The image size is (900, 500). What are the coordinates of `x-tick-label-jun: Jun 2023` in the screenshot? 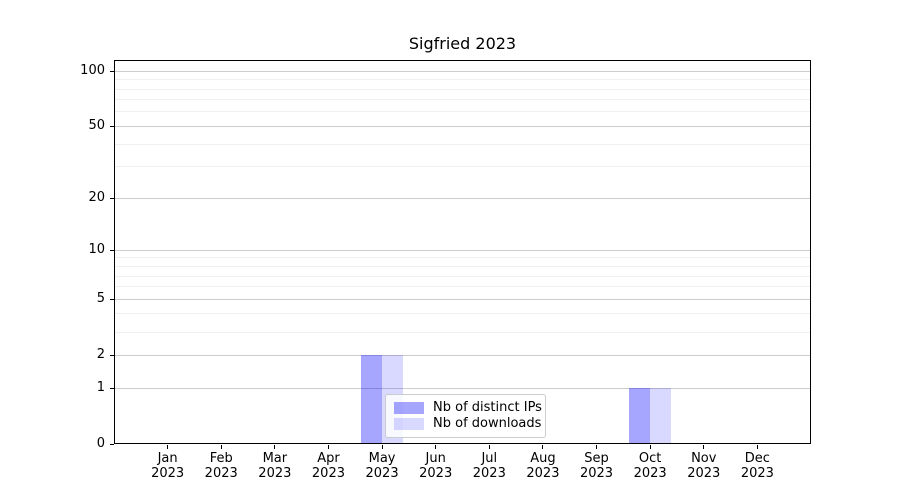 It's located at (436, 466).